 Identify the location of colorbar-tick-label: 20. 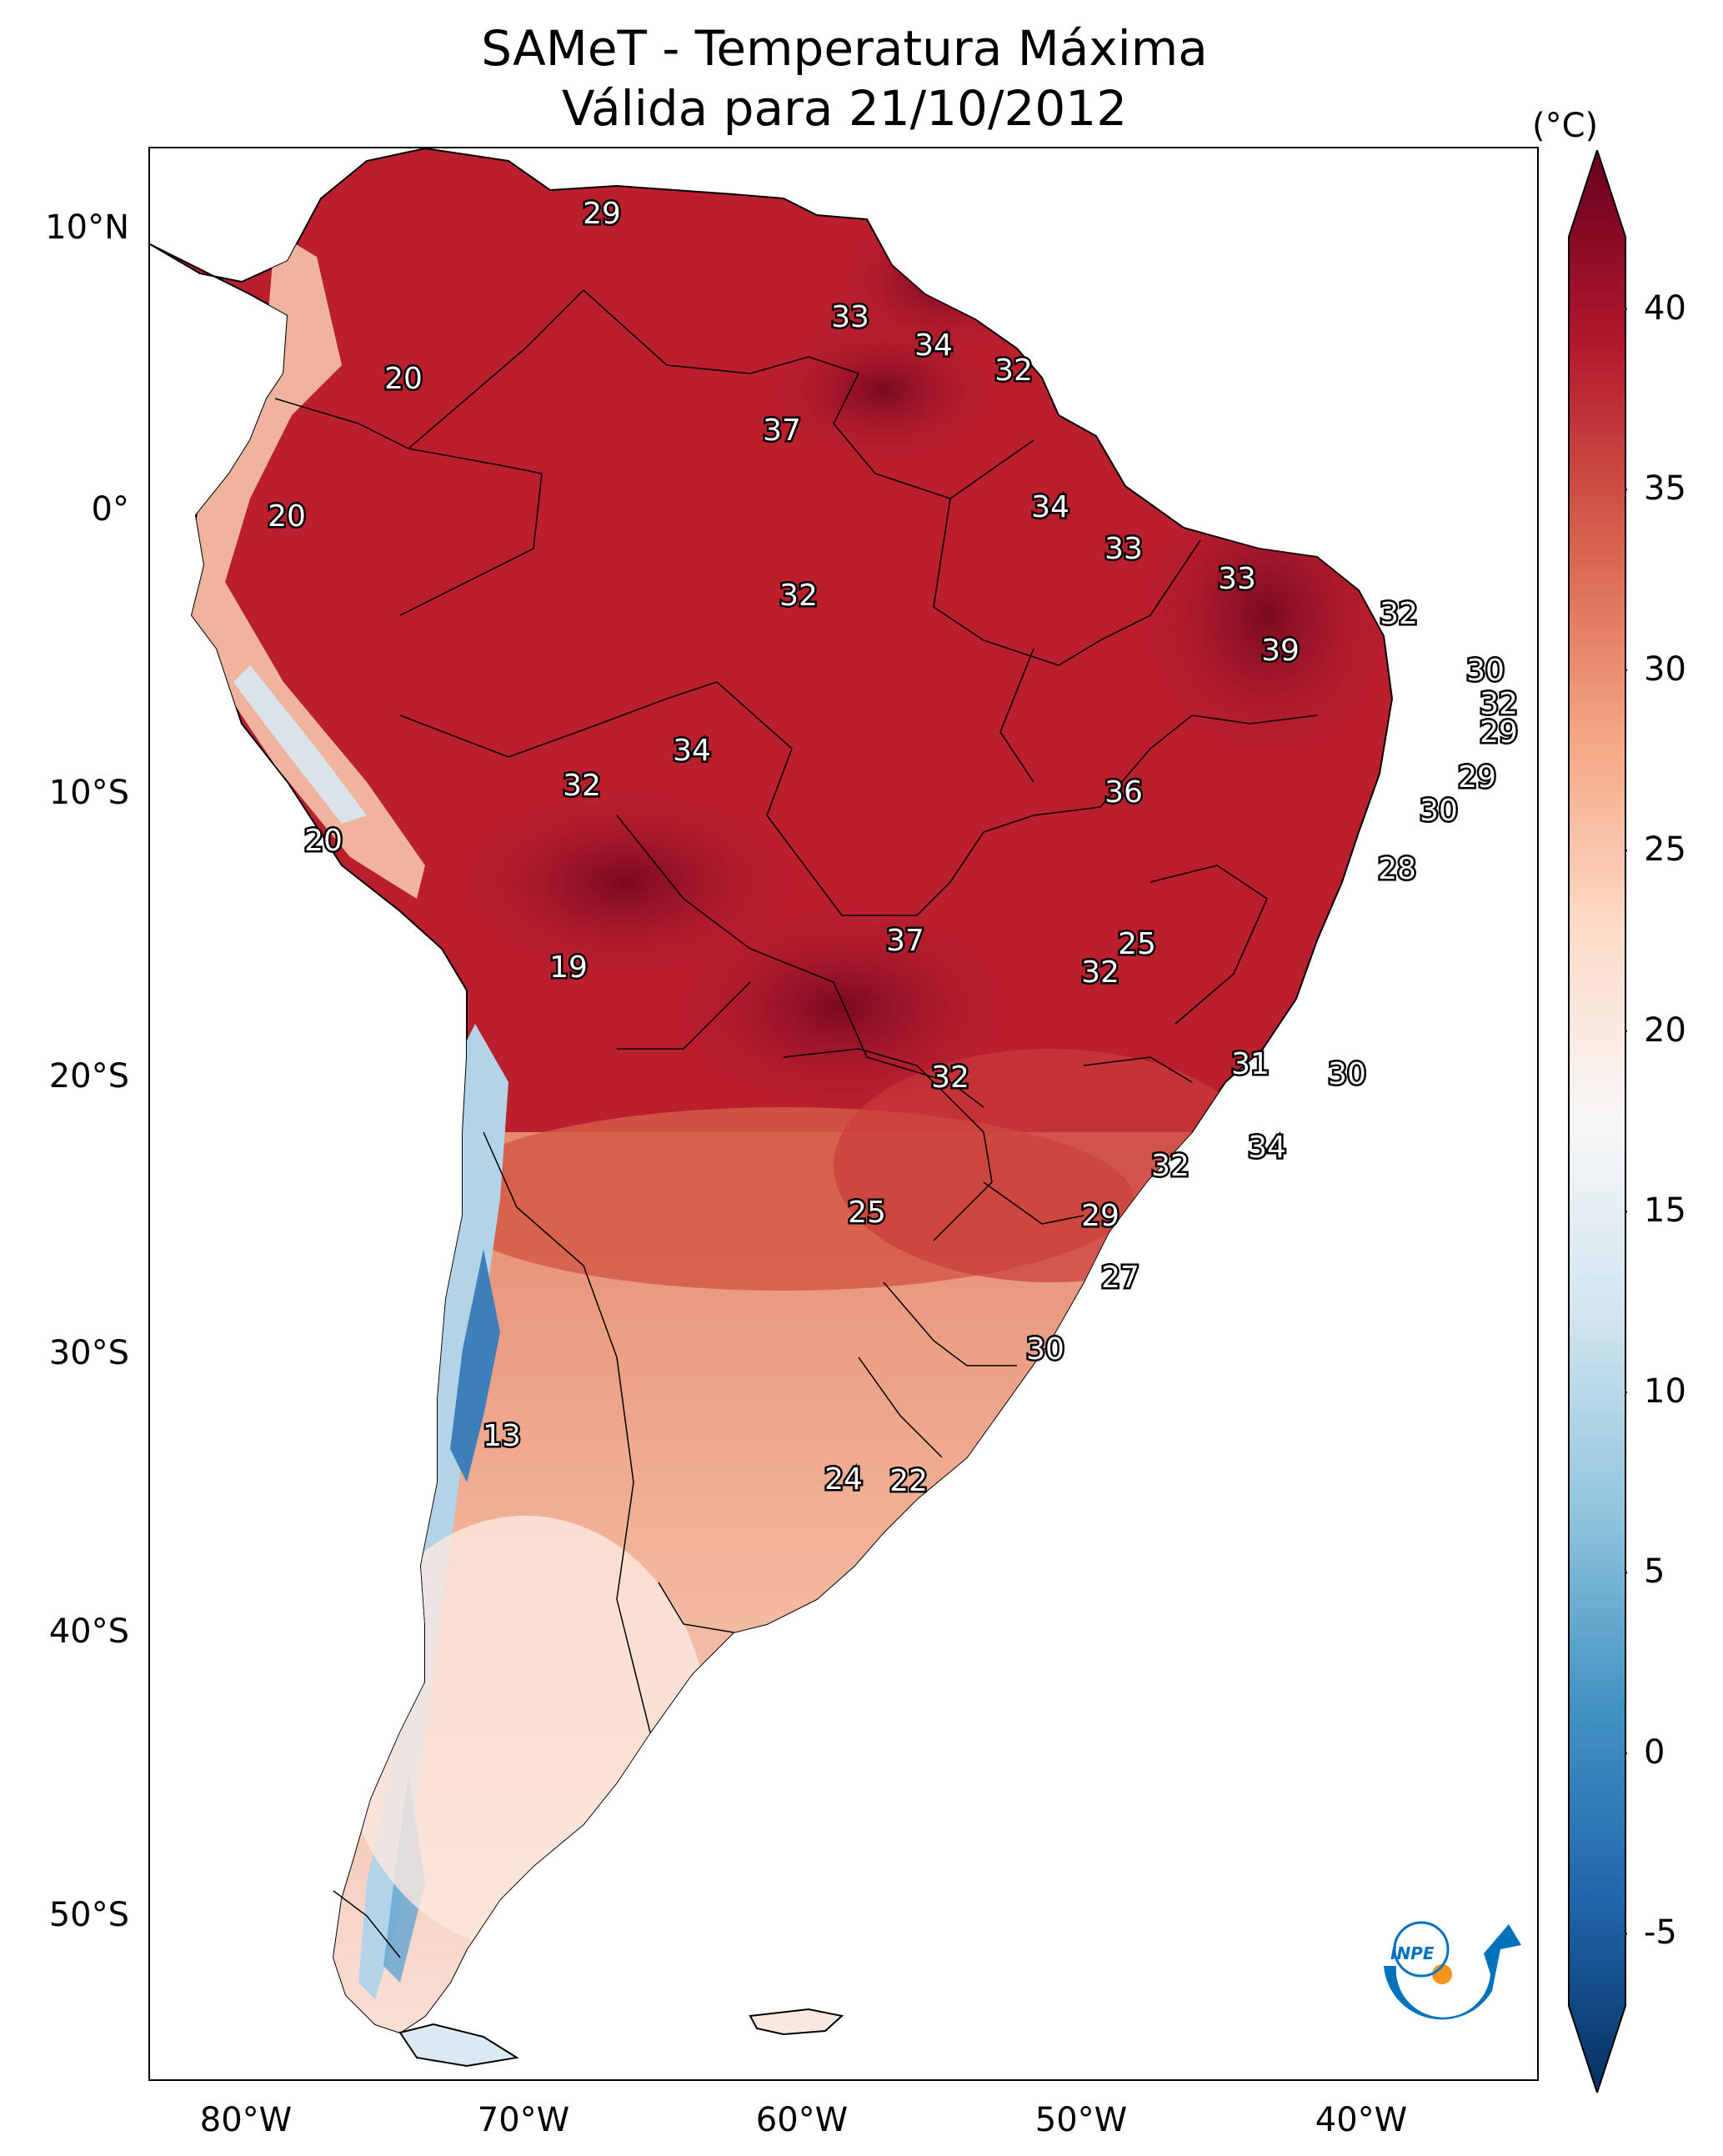
(1665, 1030).